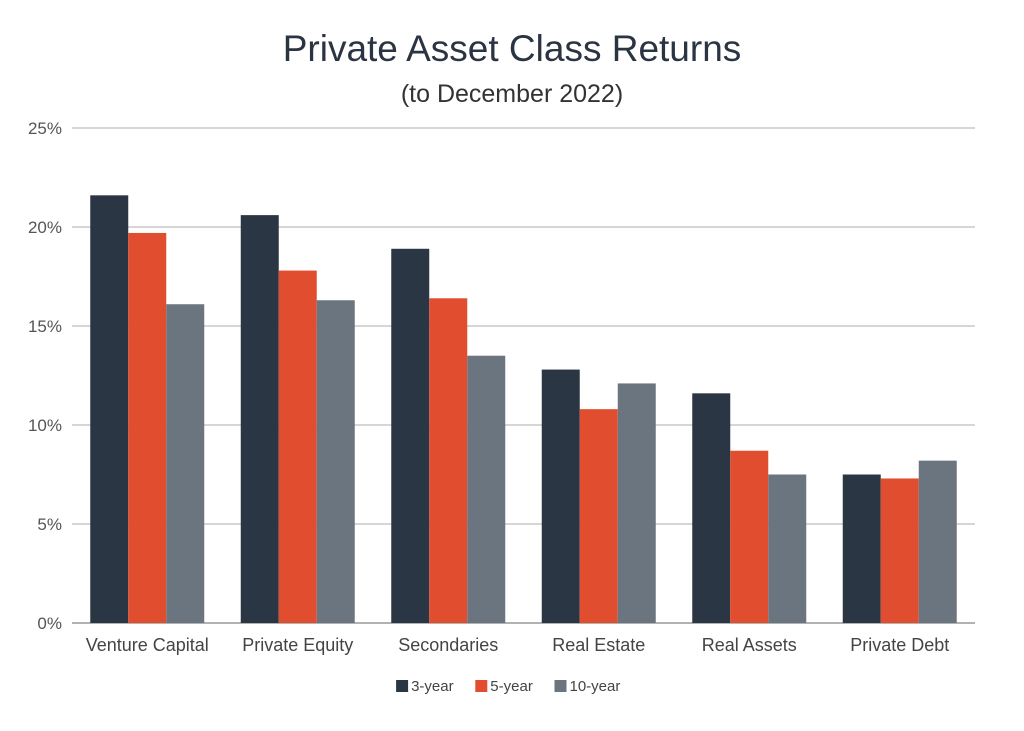  I want to click on chart-title: Private Asset Class Returns, so click(512, 48).